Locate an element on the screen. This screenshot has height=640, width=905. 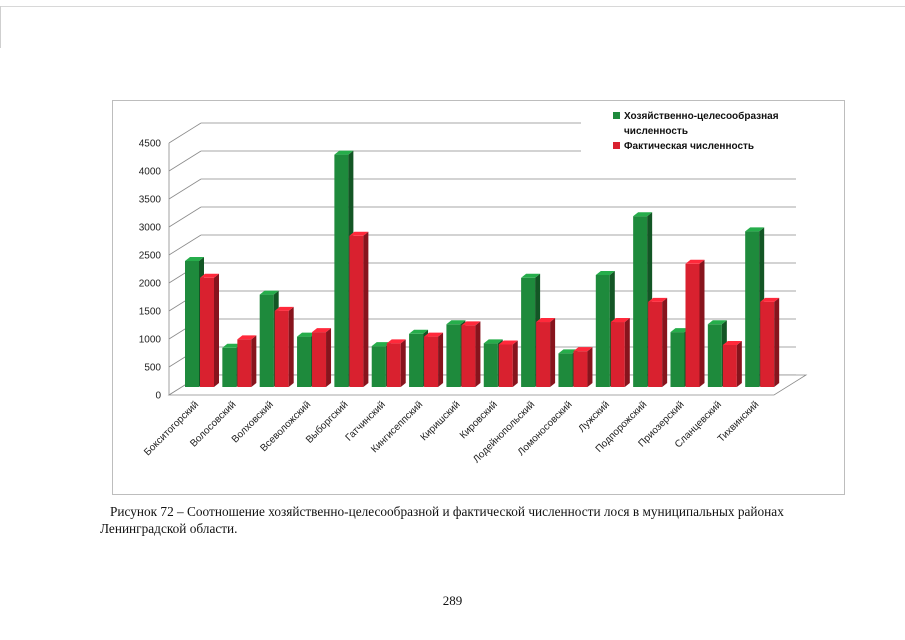
y-tick-label: 1000 is located at coordinates (150, 340).